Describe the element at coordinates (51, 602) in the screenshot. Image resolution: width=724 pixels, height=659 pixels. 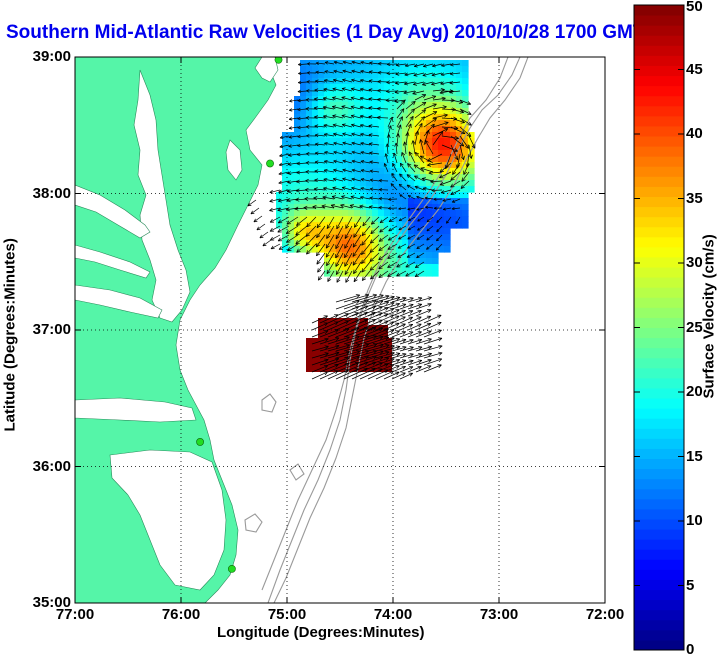
I see `y-tick-label: 35:00` at that location.